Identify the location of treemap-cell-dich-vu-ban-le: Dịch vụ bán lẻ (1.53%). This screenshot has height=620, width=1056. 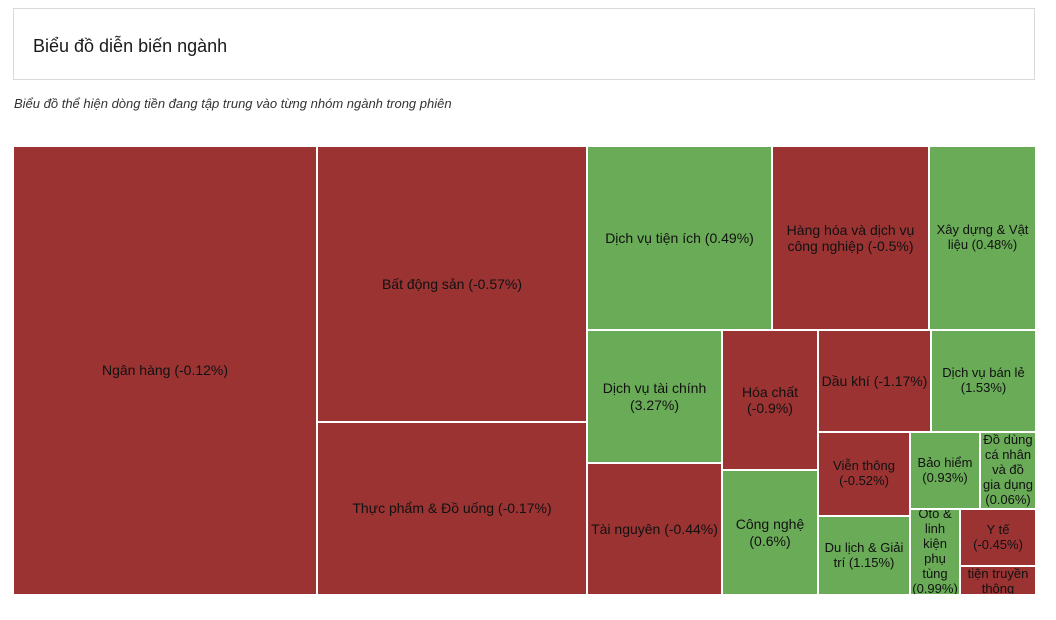
(983, 381).